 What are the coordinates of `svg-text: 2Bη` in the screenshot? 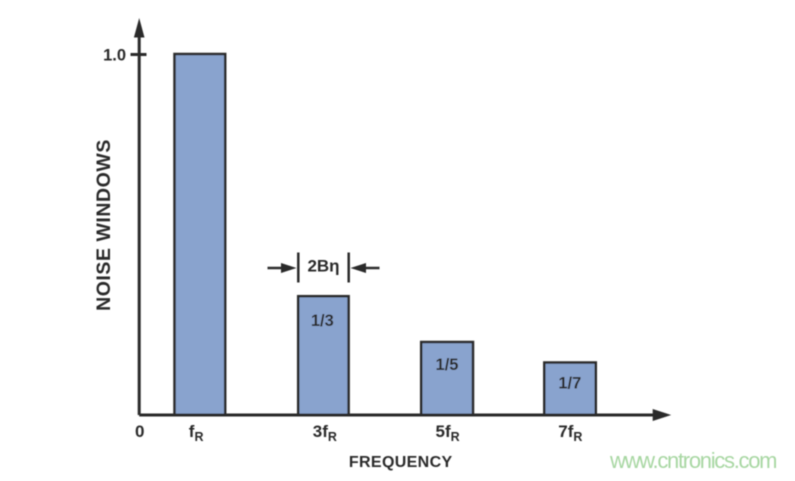 It's located at (323, 266).